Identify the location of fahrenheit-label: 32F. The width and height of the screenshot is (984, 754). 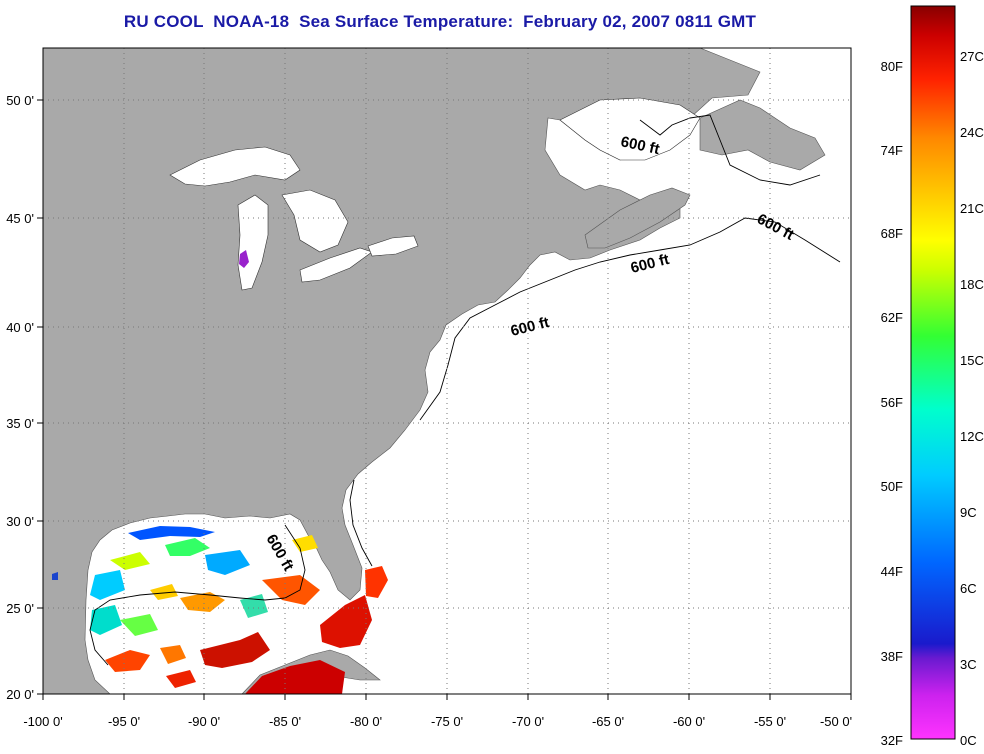
(892, 740).